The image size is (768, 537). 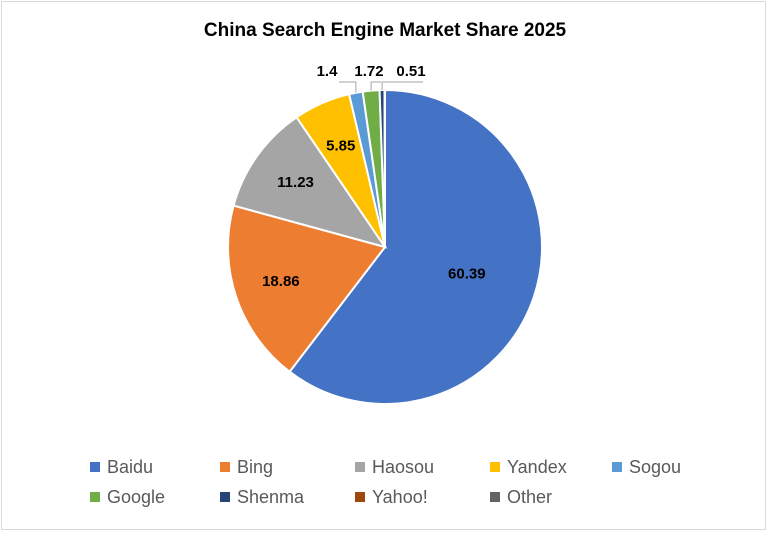 I want to click on data-label: 18.86, so click(x=281, y=281).